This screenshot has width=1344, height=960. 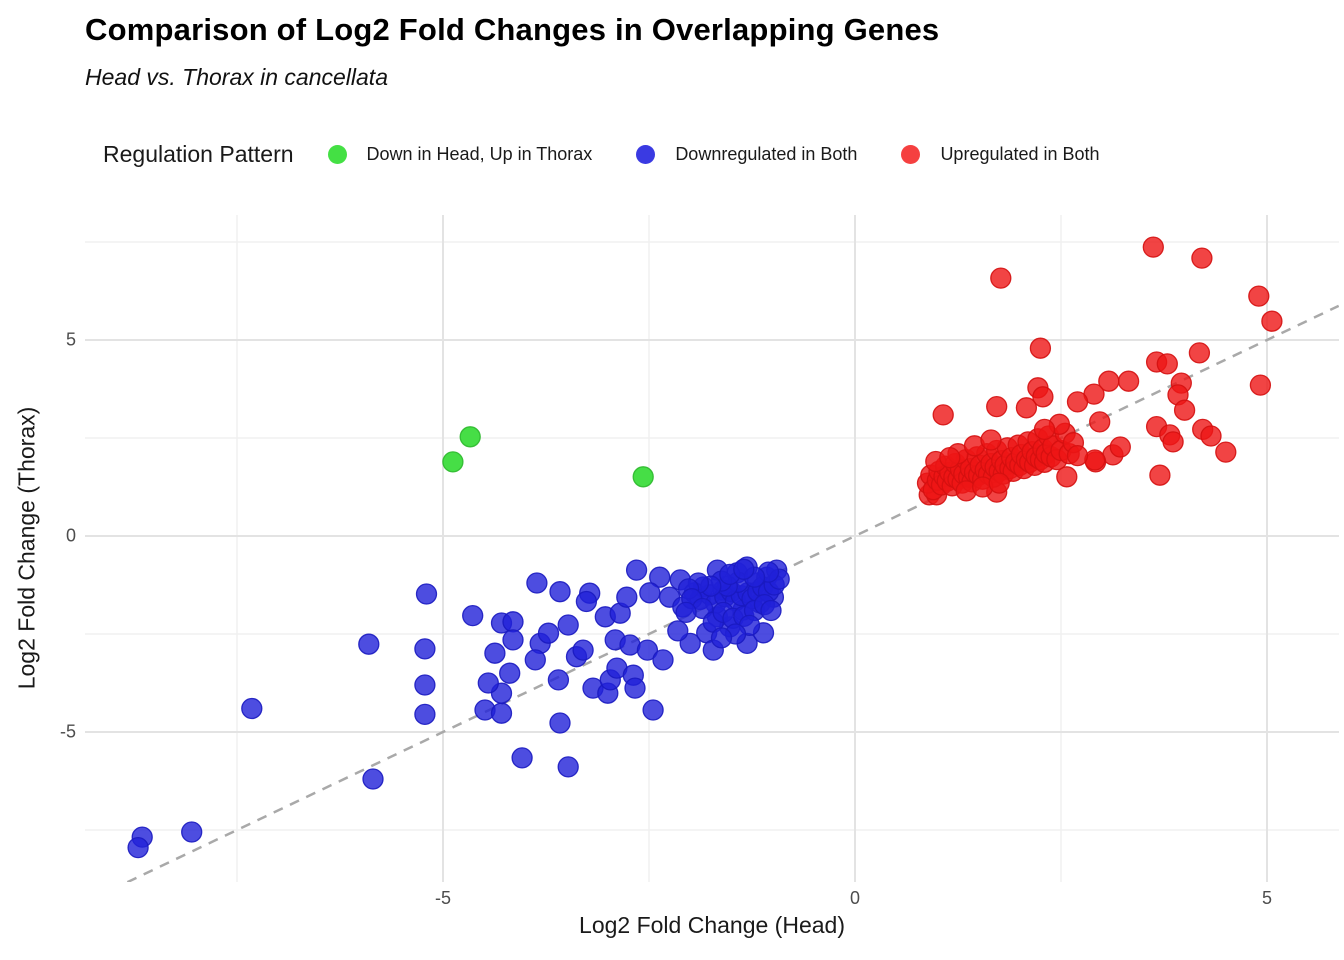 I want to click on legend-title: Regulation Pattern, so click(x=198, y=153).